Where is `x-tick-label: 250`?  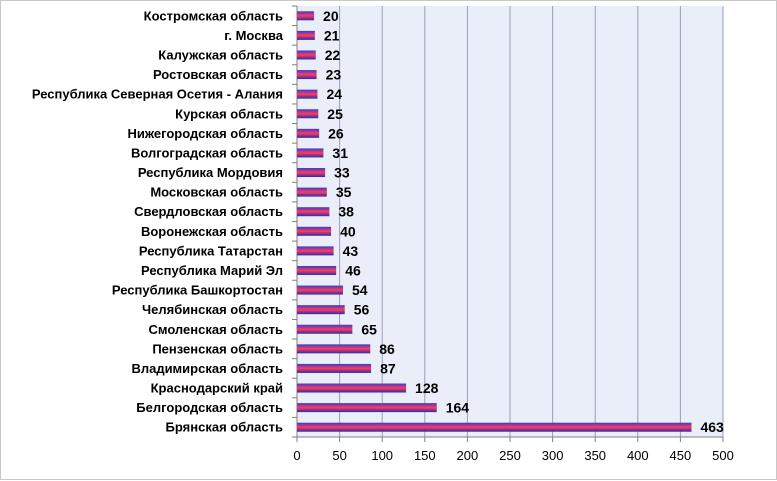
x-tick-label: 250 is located at coordinates (510, 455).